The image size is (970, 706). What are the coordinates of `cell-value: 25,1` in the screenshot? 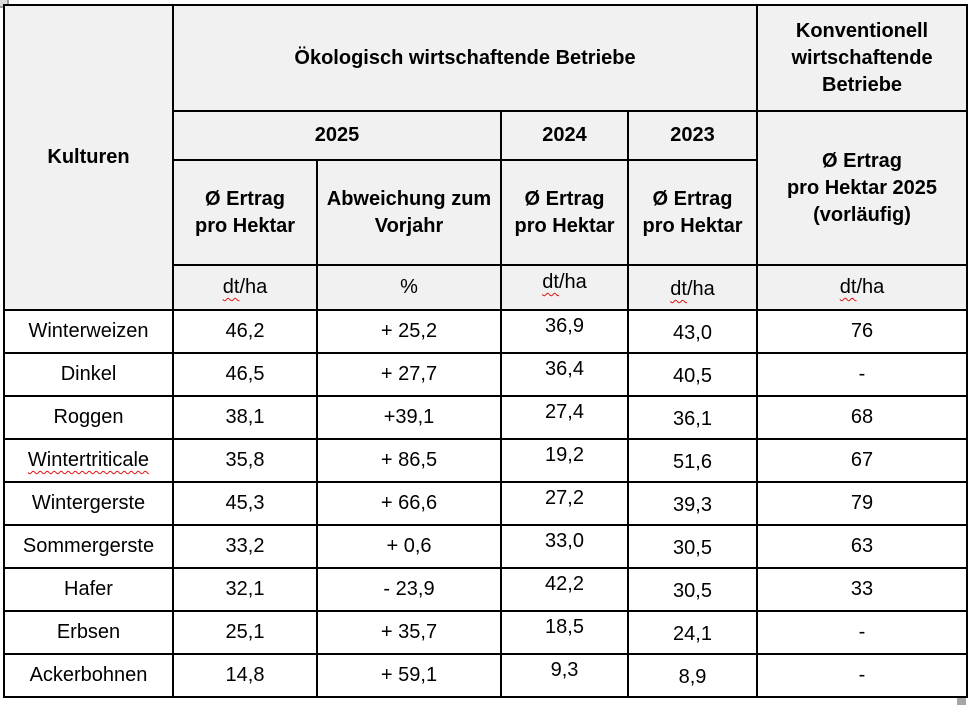 It's located at (245, 632).